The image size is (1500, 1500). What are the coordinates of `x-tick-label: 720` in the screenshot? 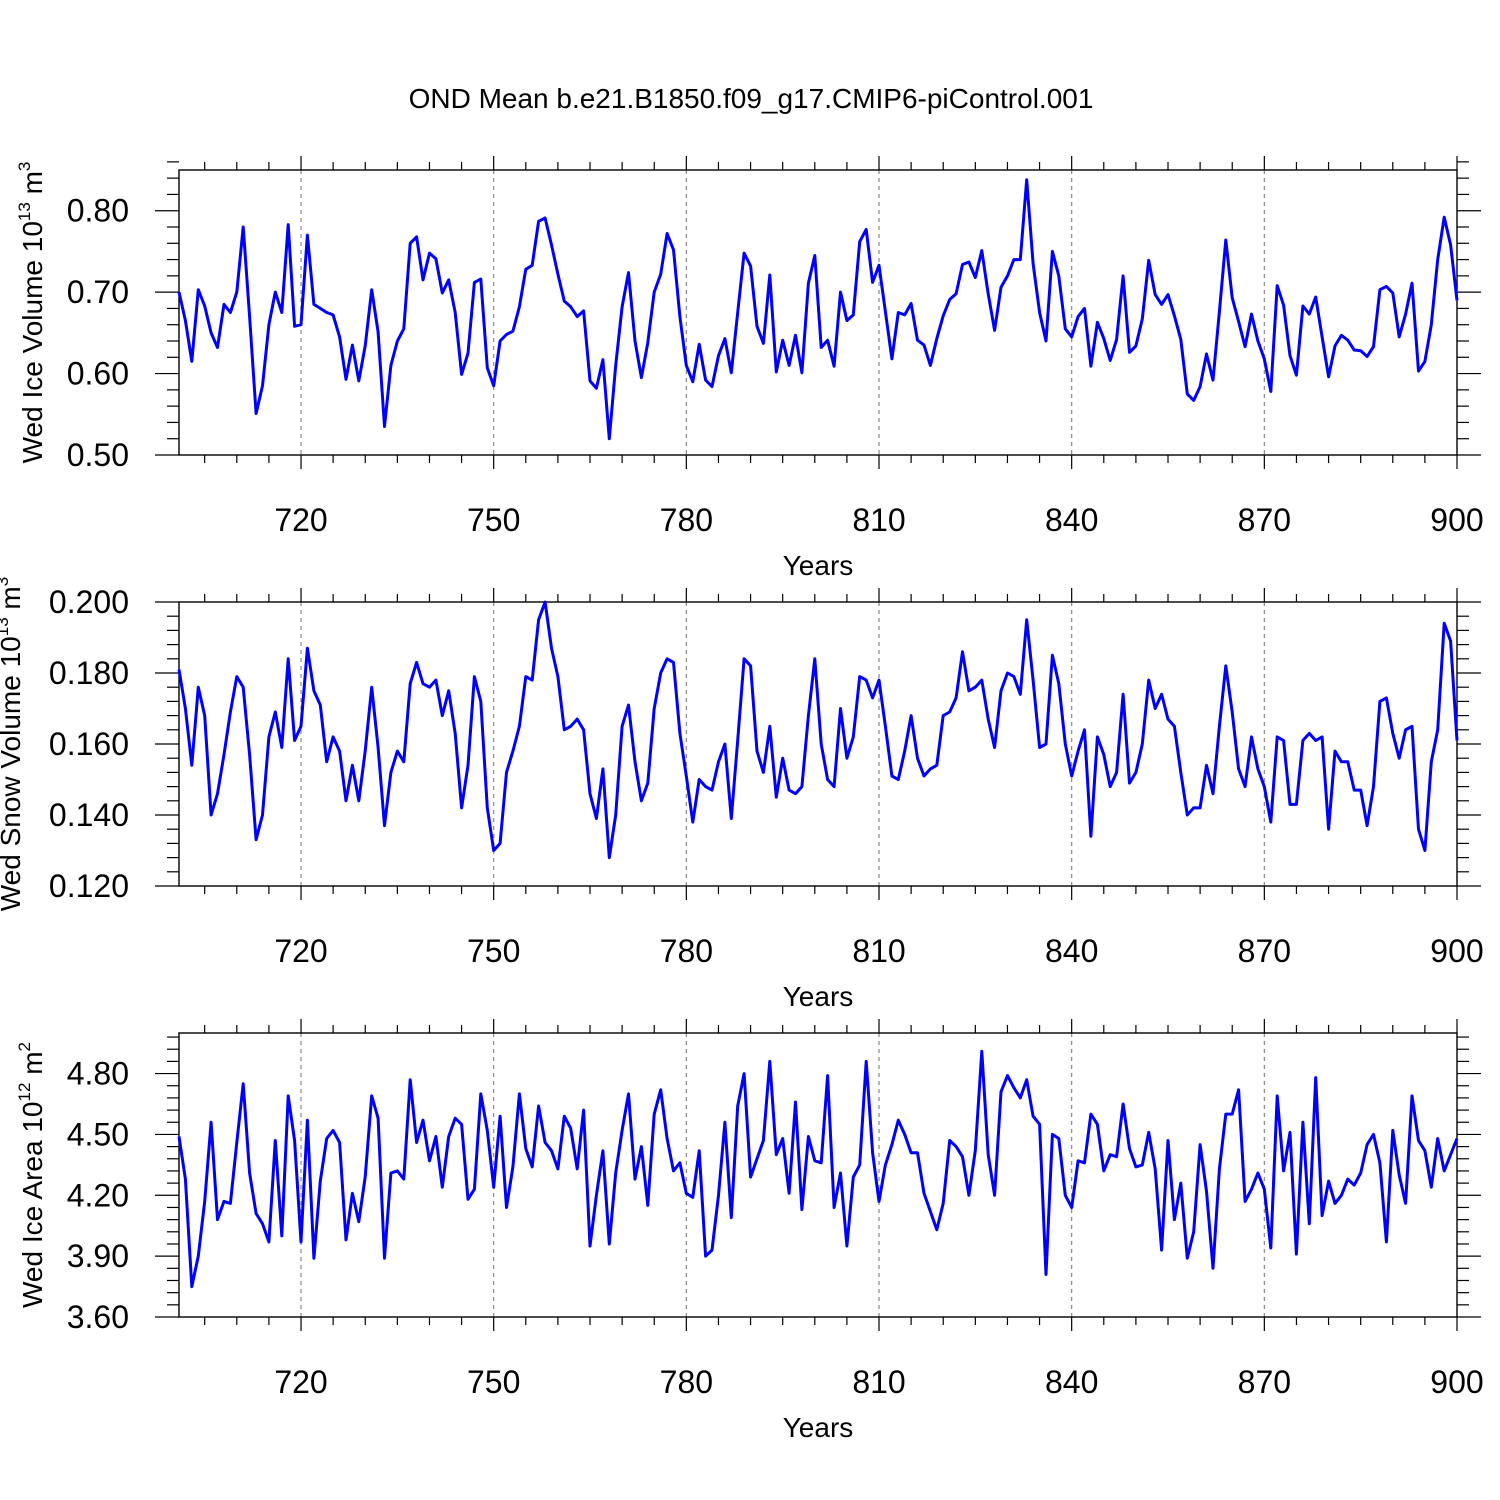 It's located at (300, 520).